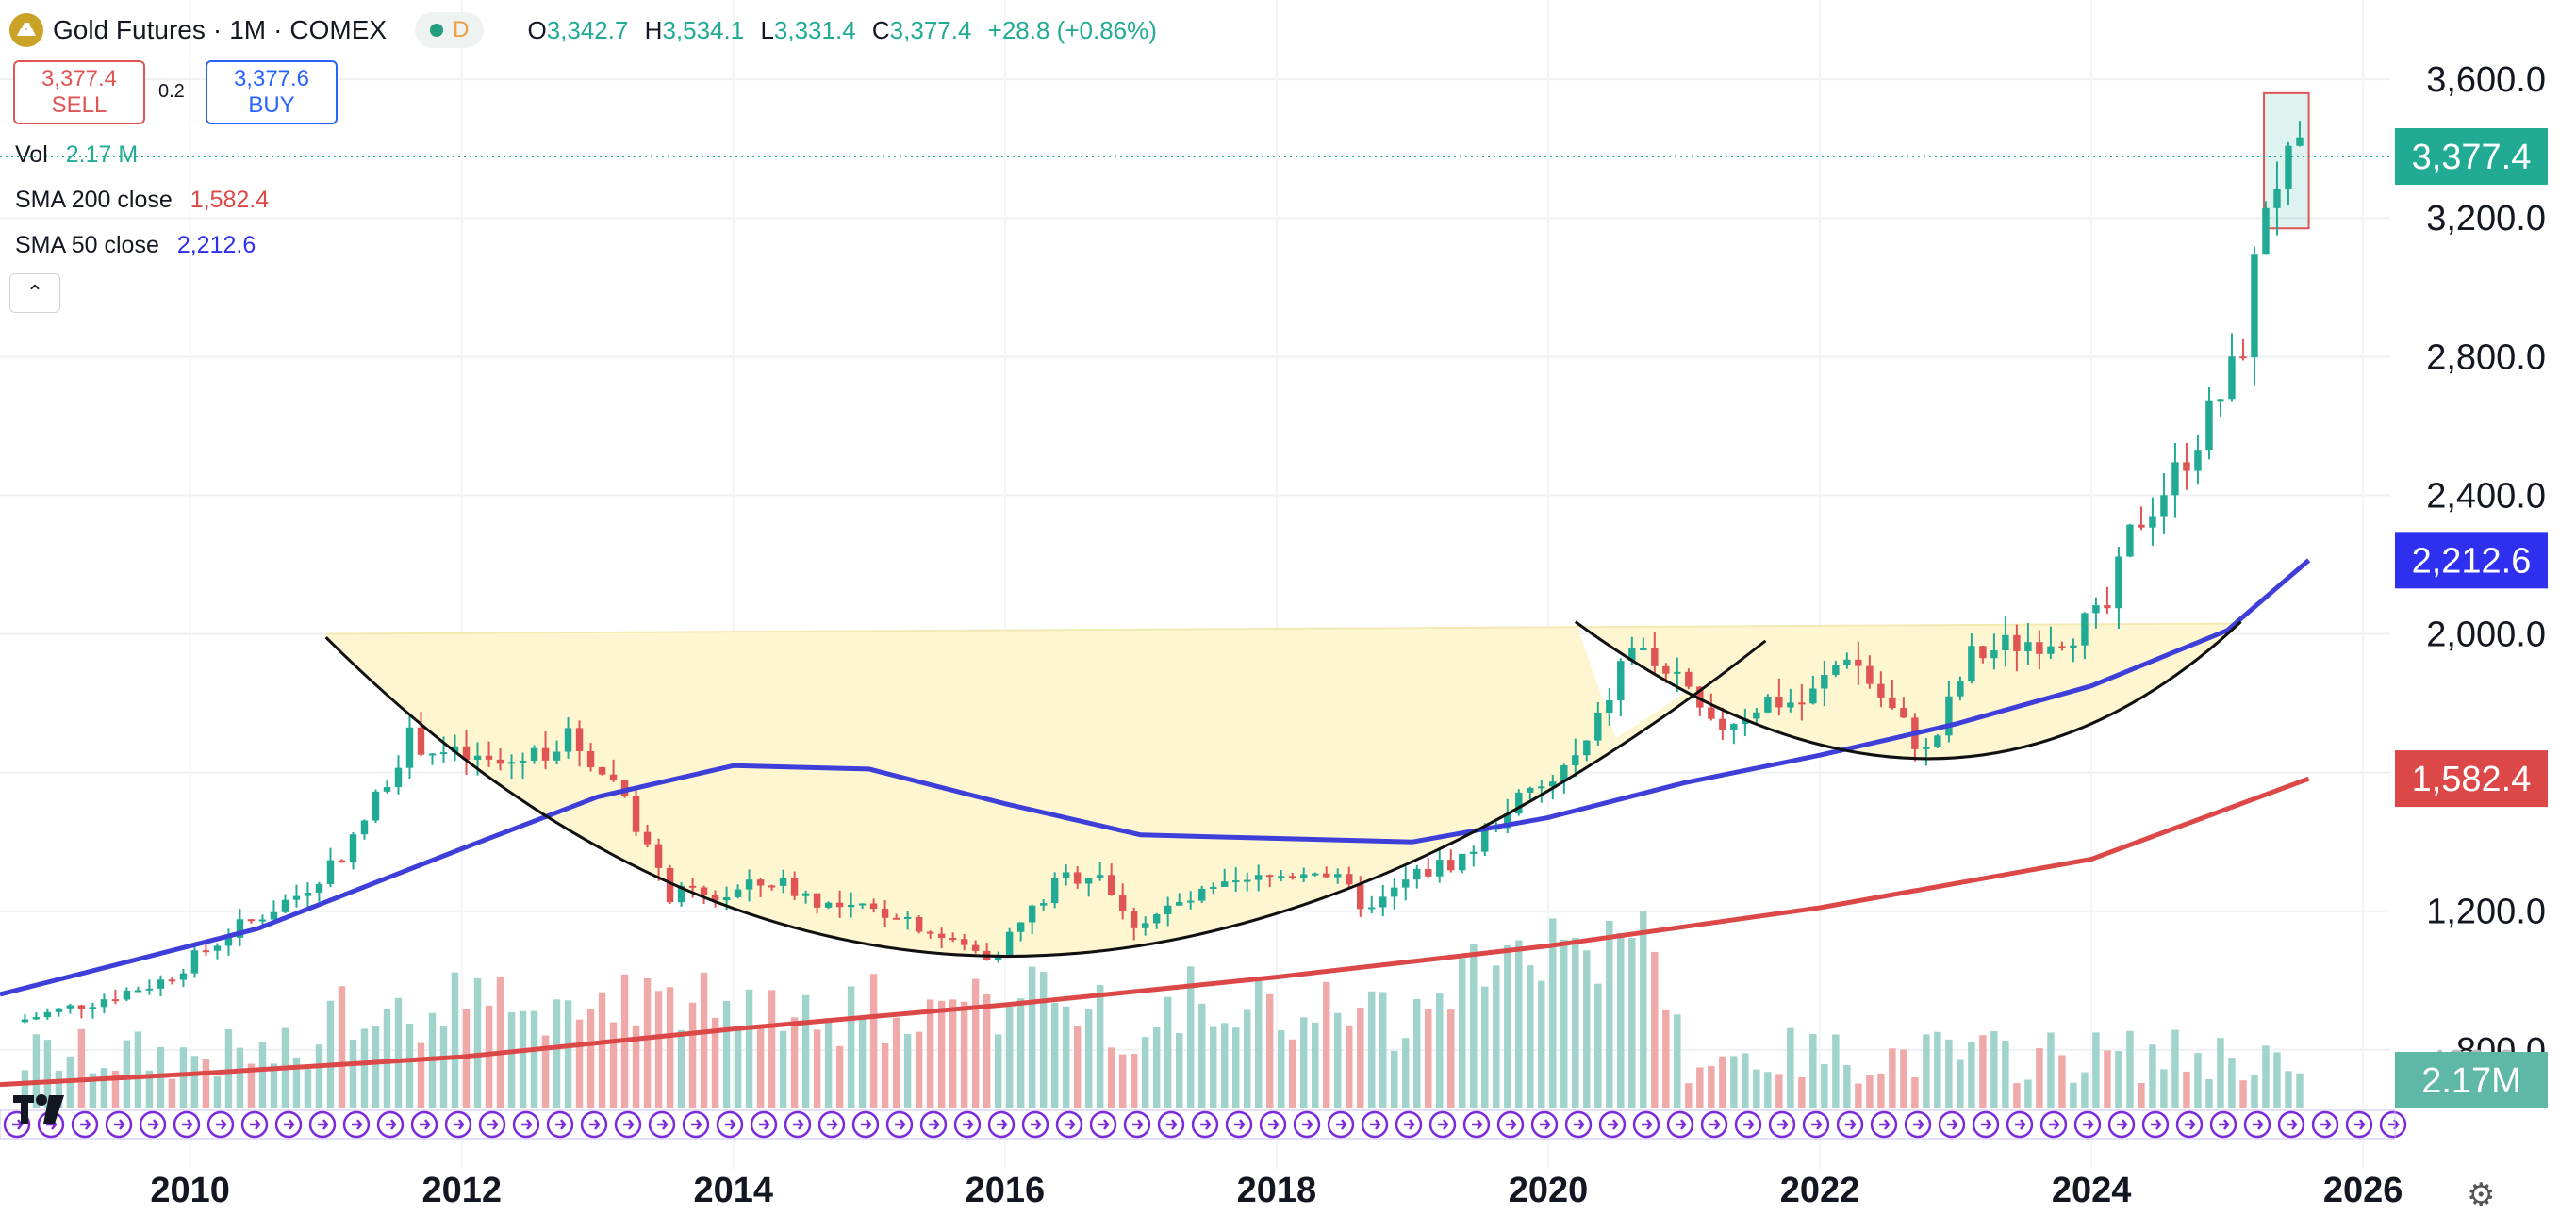  I want to click on sell-button: 3,377.4 SELL, so click(79, 92).